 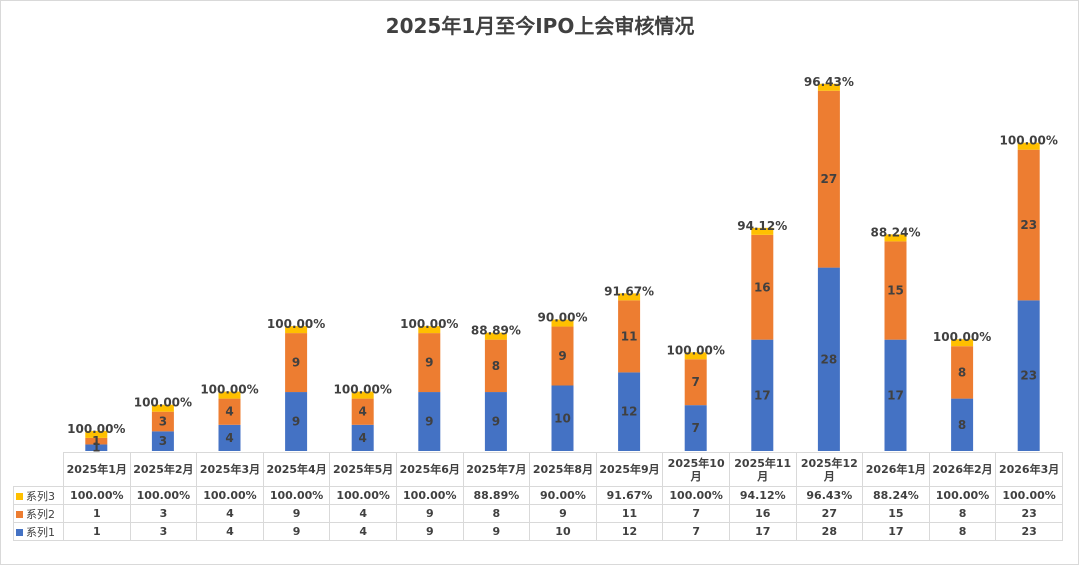 What do you see at coordinates (38, 513) in the screenshot?
I see `legend-entry: 系列2` at bounding box center [38, 513].